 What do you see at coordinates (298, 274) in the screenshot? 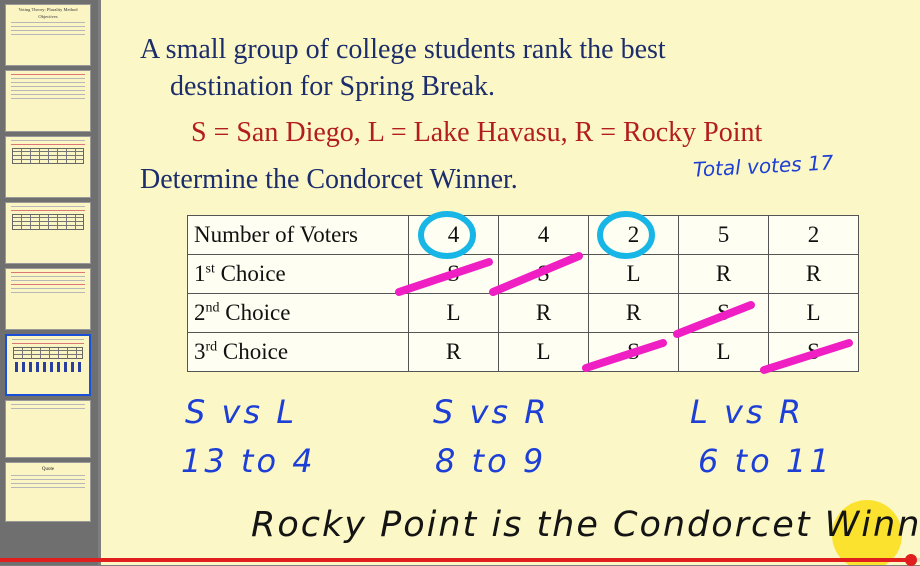
I see `row-label: 1st Choice` at bounding box center [298, 274].